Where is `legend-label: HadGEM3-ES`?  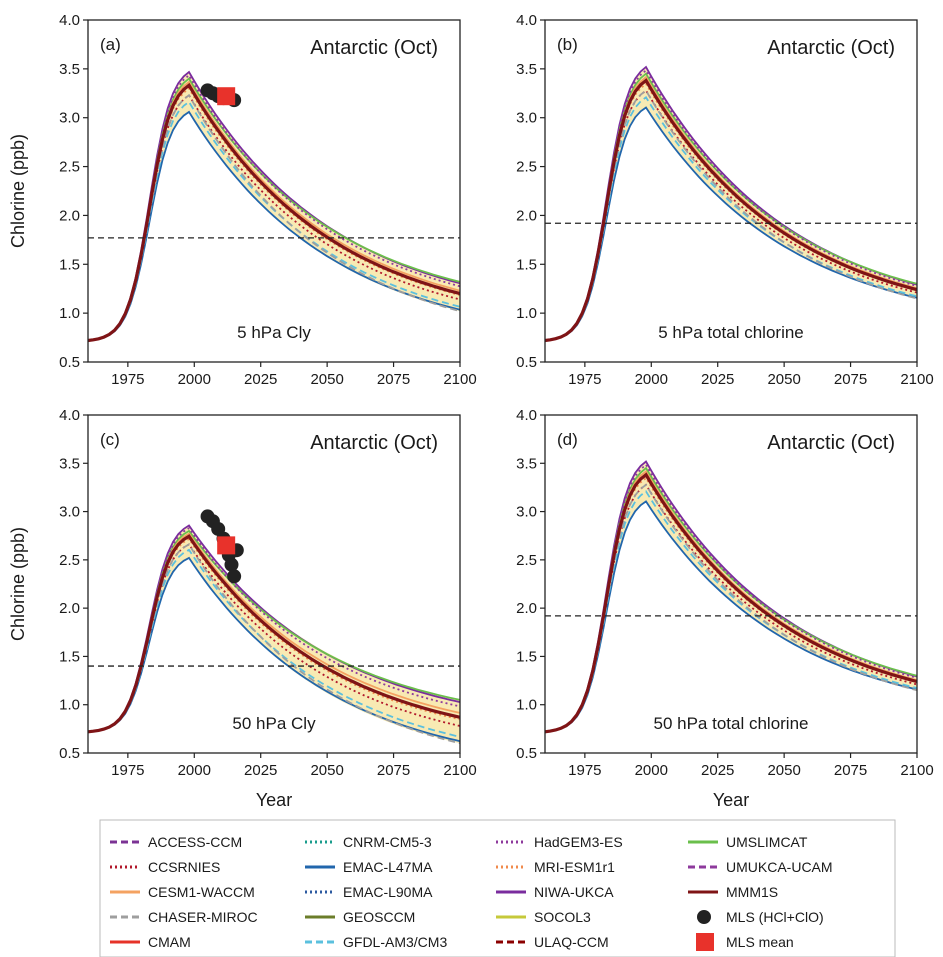
legend-label: HadGEM3-ES is located at coordinates (578, 842).